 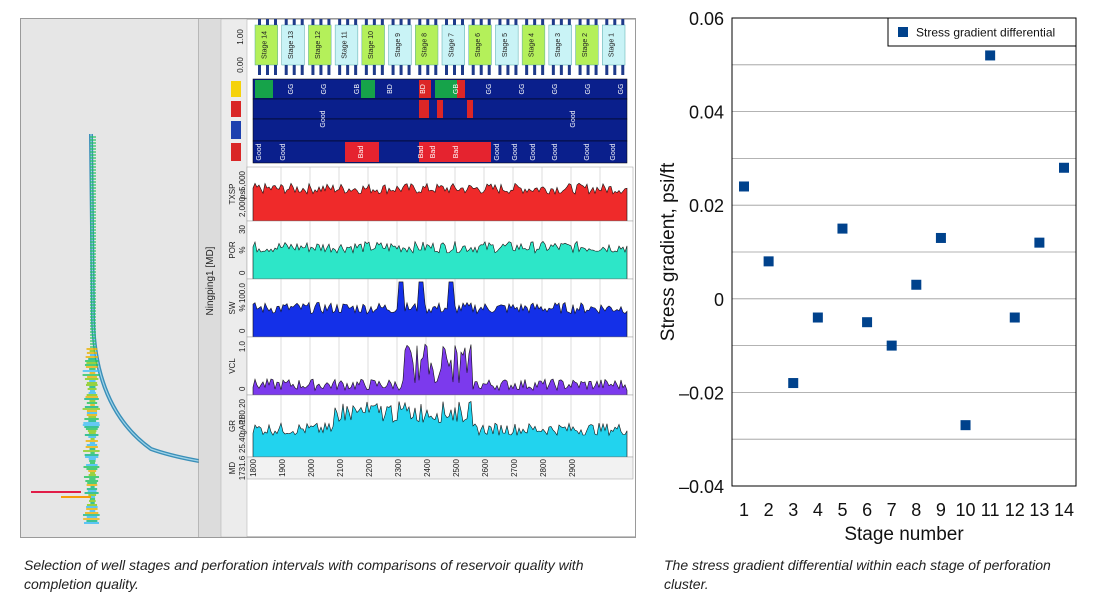 What do you see at coordinates (236, 152) in the screenshot?
I see `grade-legend-swatch` at bounding box center [236, 152].